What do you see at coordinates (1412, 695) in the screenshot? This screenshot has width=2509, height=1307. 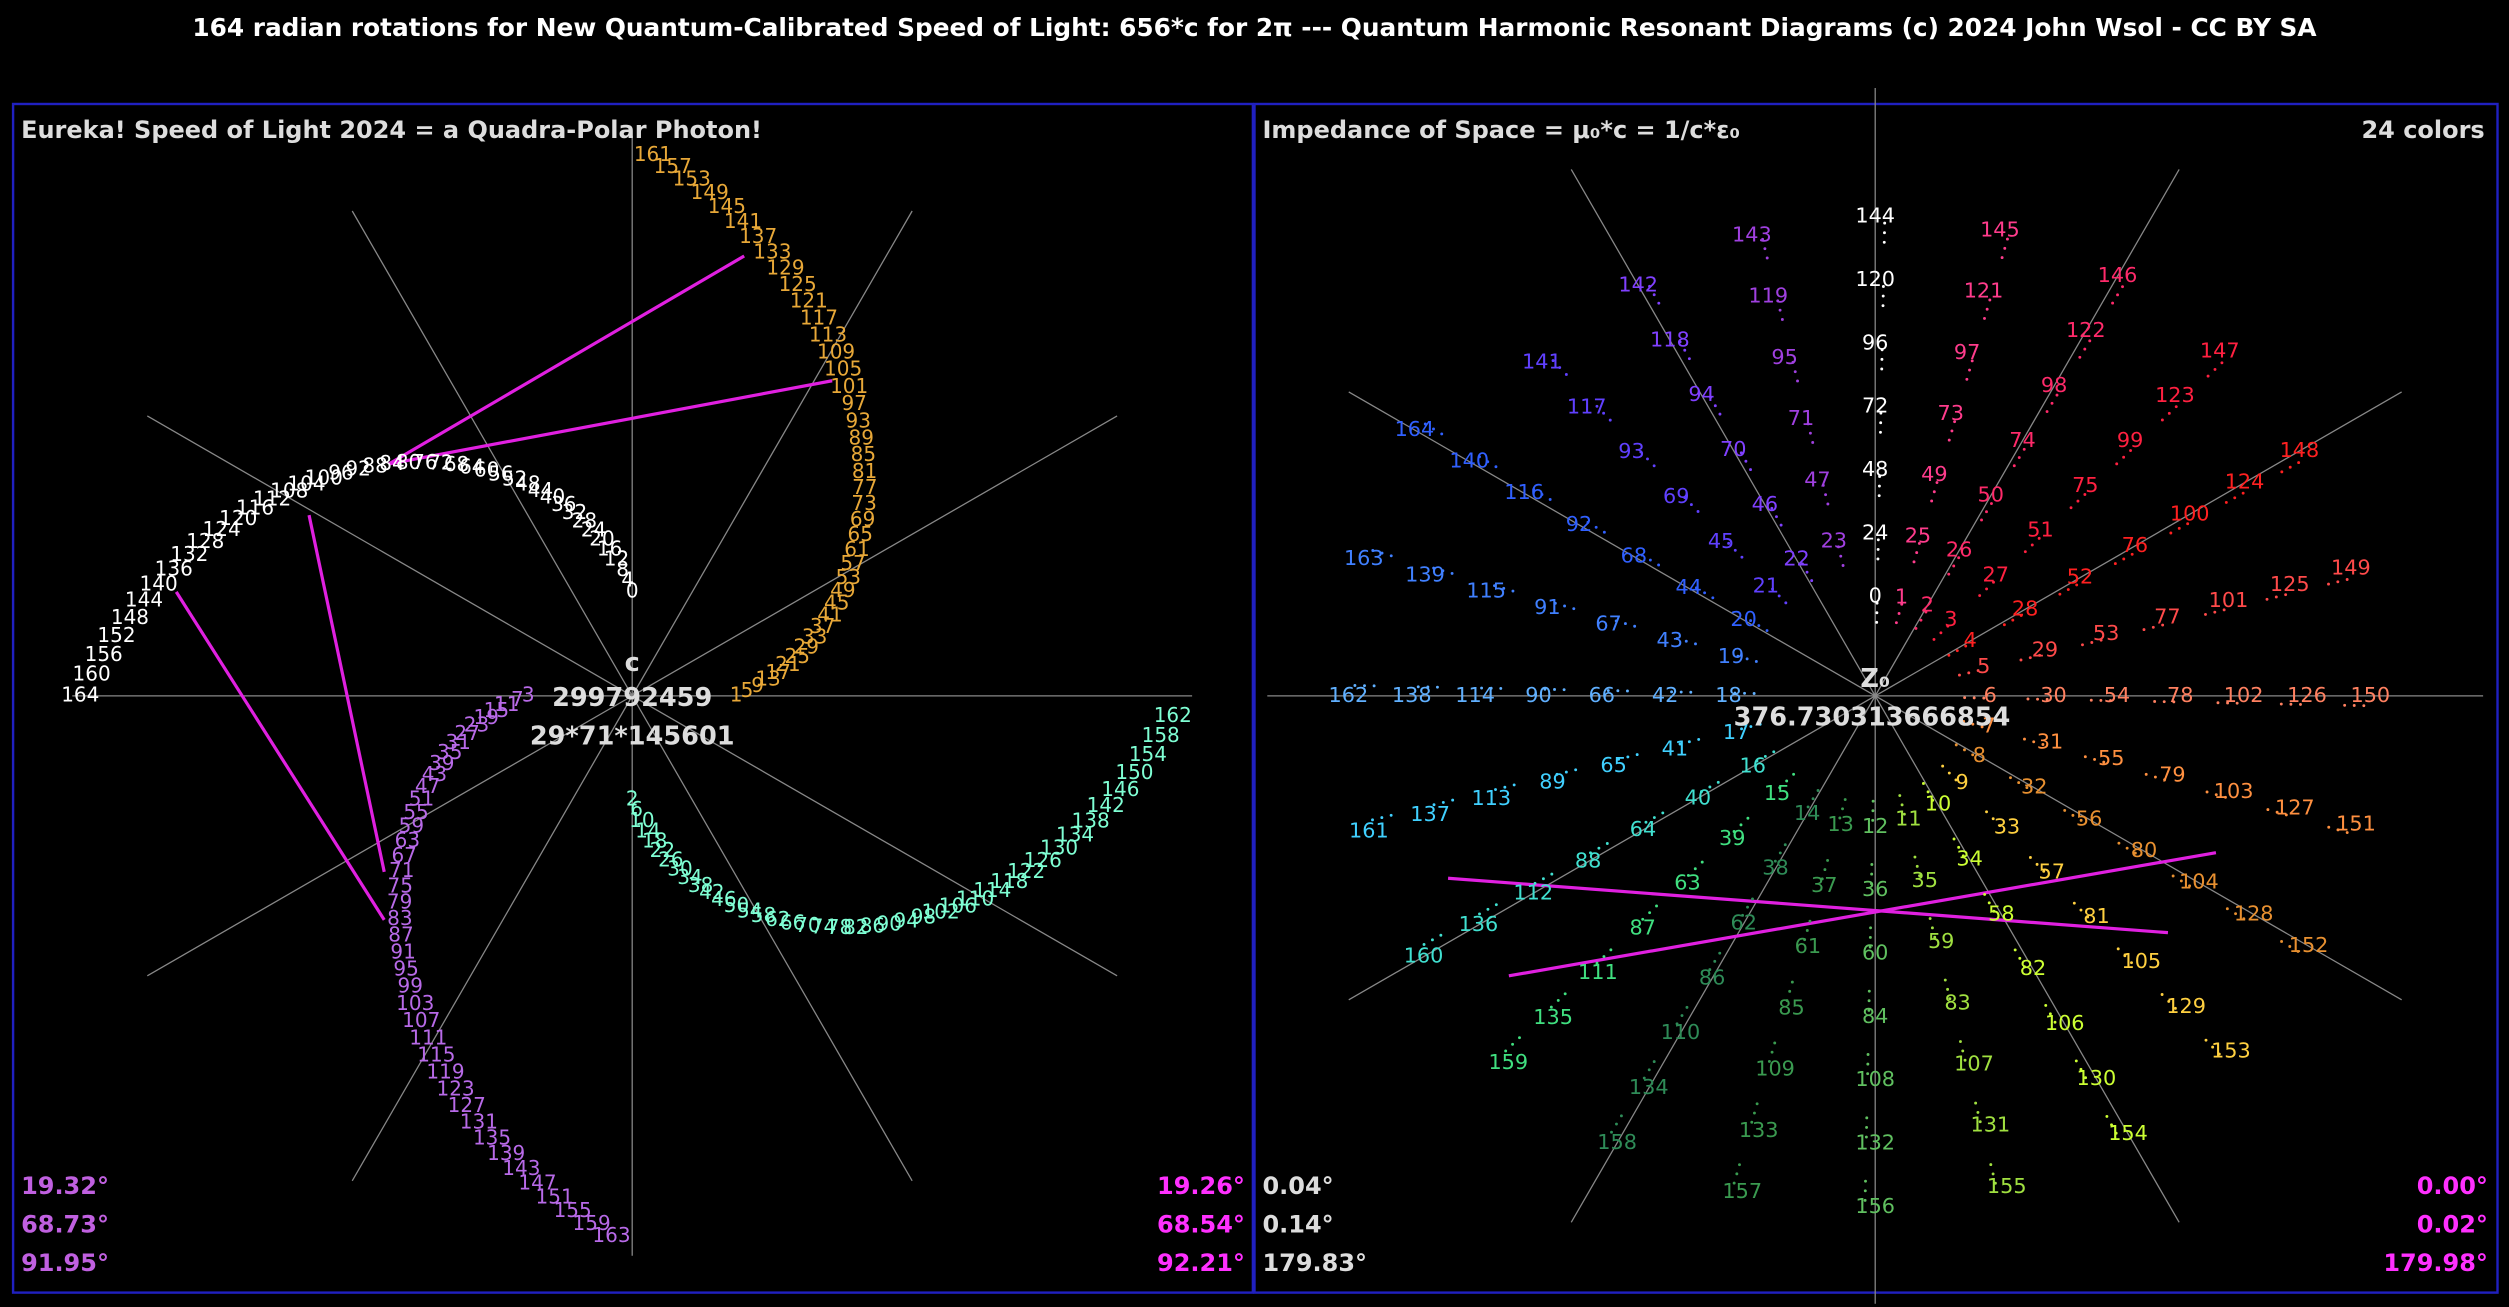 I see `point-label: 138` at bounding box center [1412, 695].